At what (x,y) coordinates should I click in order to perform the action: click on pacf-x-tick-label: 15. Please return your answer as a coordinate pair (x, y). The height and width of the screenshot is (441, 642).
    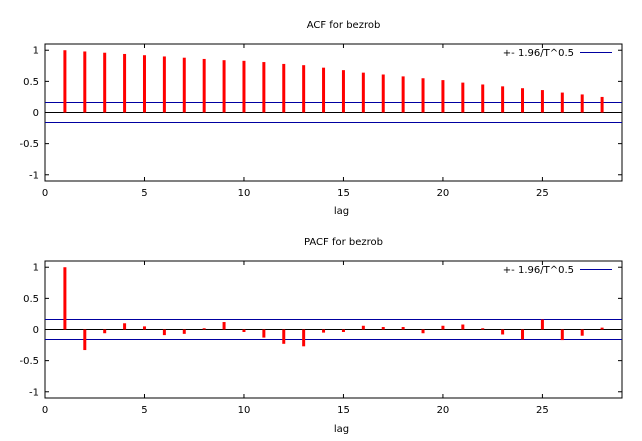
    Looking at the image, I should click on (343, 410).